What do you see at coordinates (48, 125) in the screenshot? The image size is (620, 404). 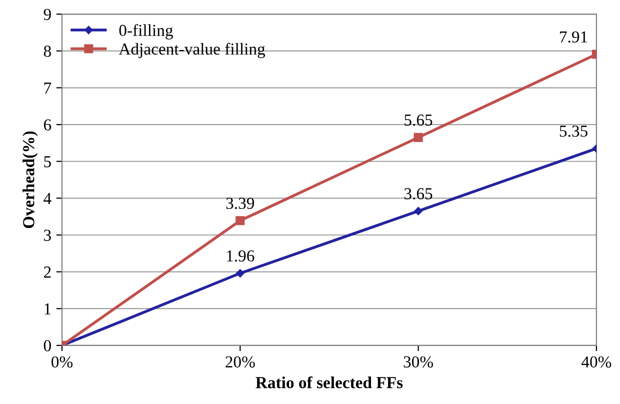 I see `y-tick-label: 6` at bounding box center [48, 125].